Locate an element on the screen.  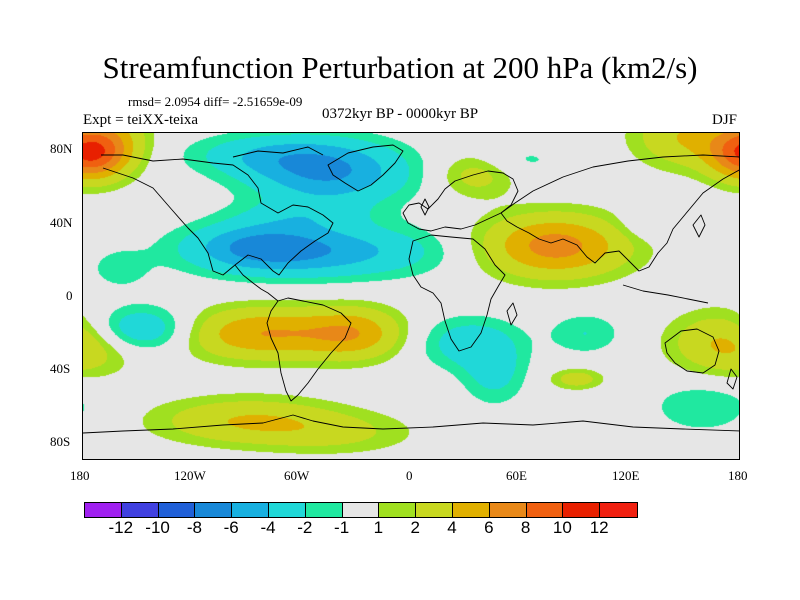
colorbar-label: -12 is located at coordinates (121, 527).